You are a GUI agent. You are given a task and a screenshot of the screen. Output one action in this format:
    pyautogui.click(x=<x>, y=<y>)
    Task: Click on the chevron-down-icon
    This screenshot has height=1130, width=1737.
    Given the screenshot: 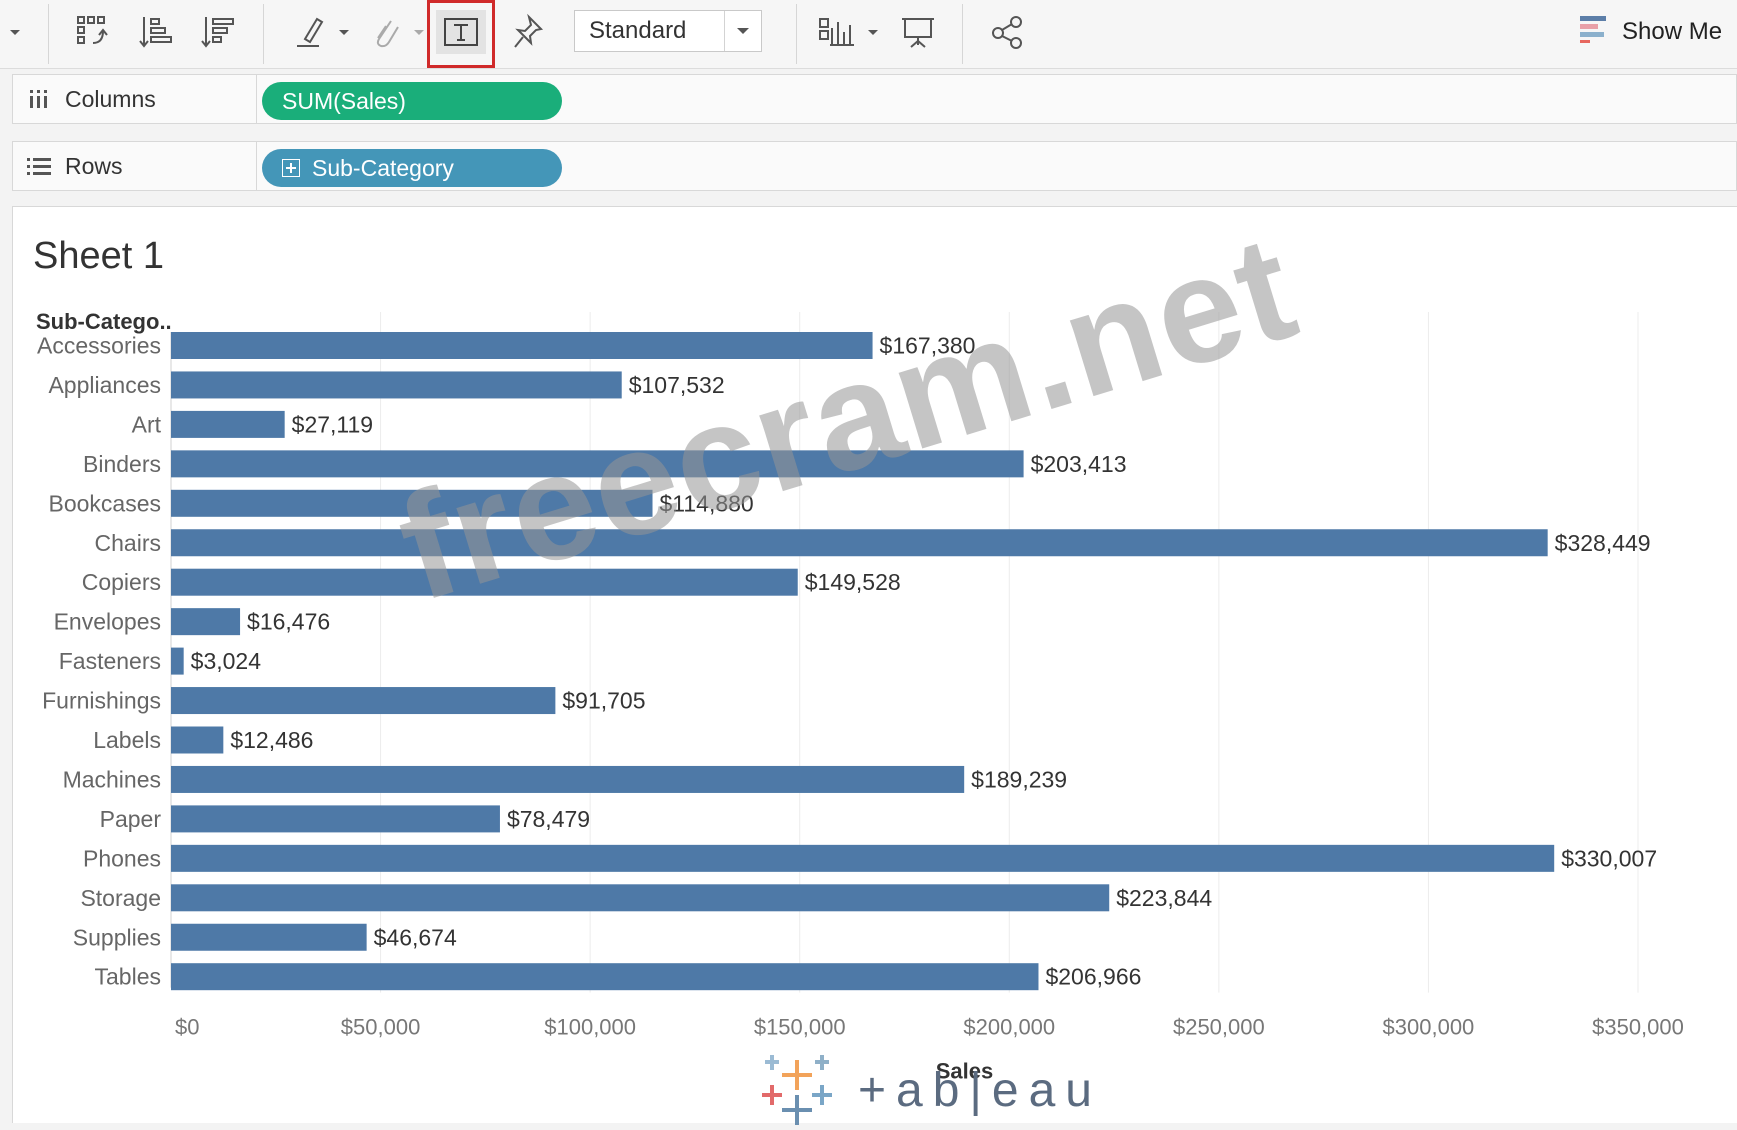 What is the action you would take?
    pyautogui.click(x=742, y=31)
    